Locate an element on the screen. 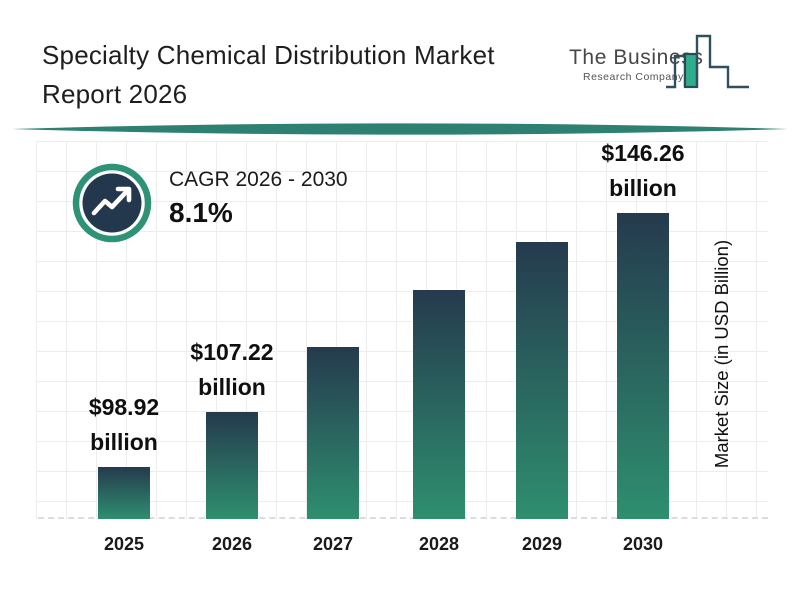 The image size is (800, 600). value-amount: $107.22 is located at coordinates (232, 352).